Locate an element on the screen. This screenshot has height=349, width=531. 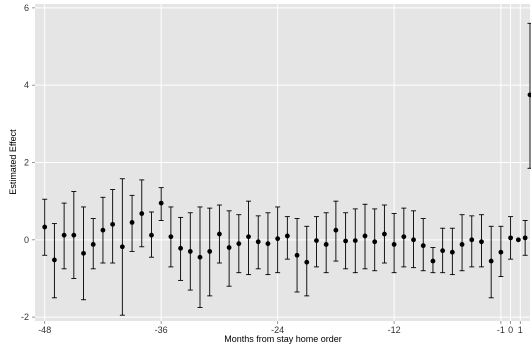
x-axis: -48 -36 -24 -12 -1 0 1 is located at coordinates (280, 328).